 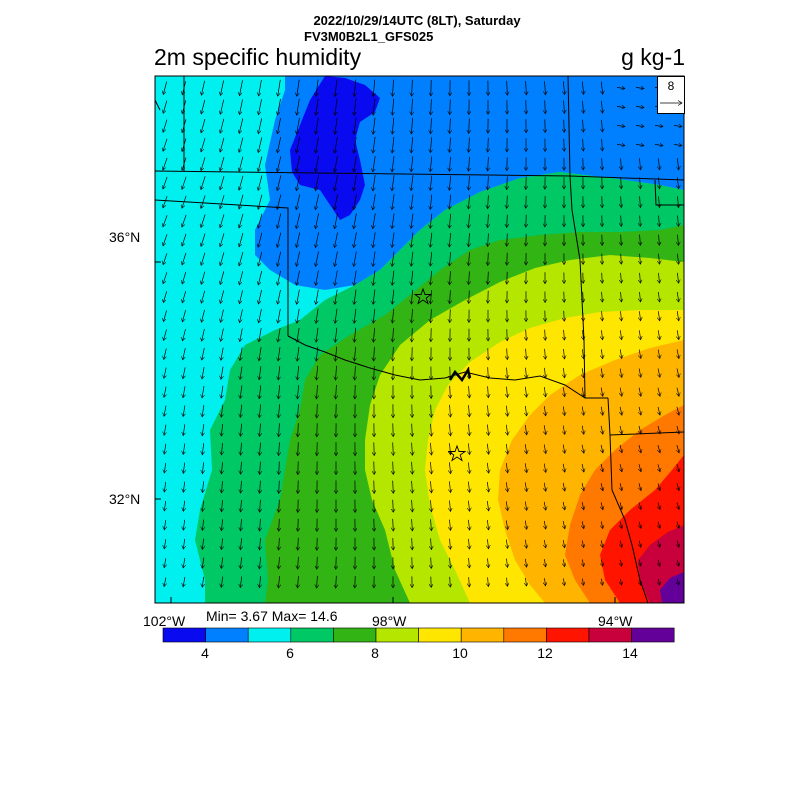 What do you see at coordinates (482, 635) in the screenshot?
I see `colorbar-swatch` at bounding box center [482, 635].